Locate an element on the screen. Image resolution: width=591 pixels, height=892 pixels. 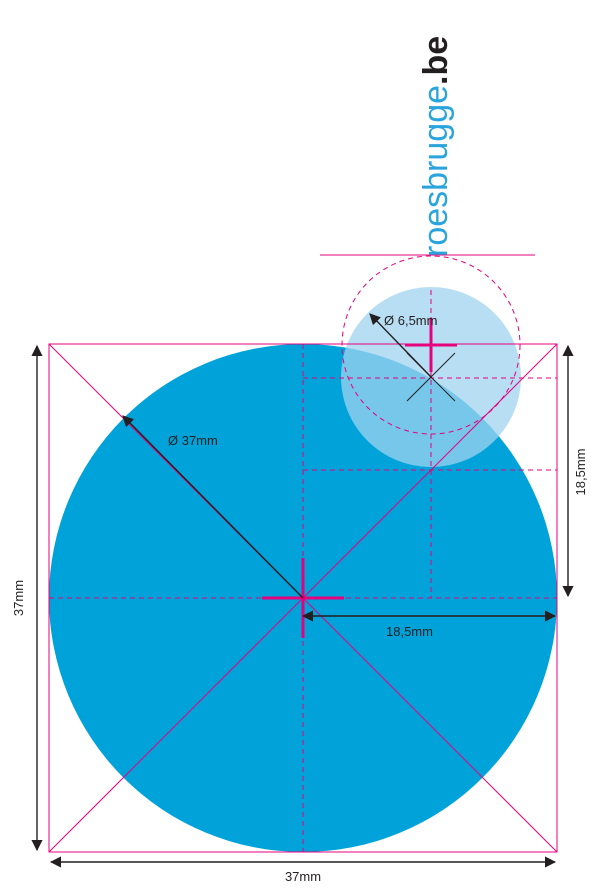
small-circle-outline is located at coordinates (431, 345).